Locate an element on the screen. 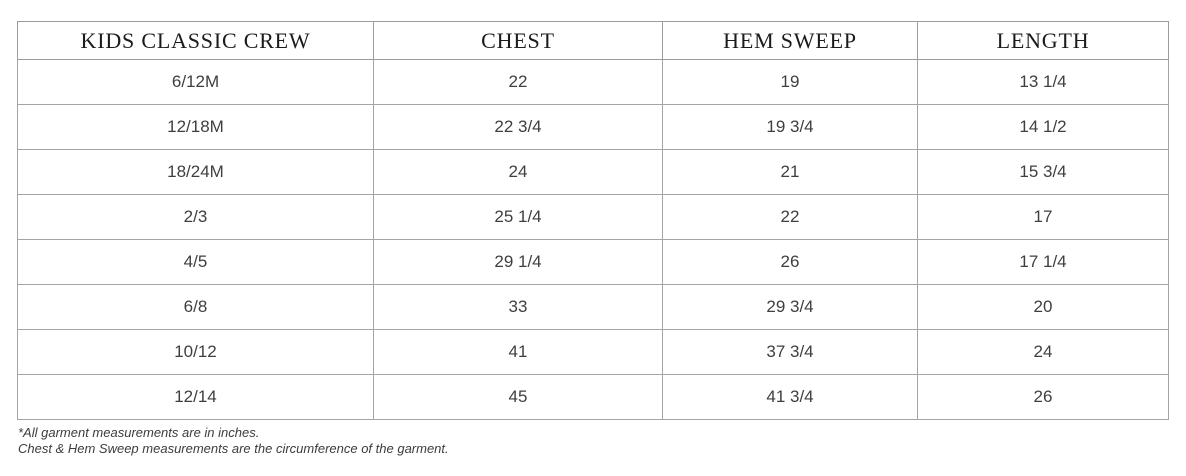 The width and height of the screenshot is (1186, 476). hem-sweep-cell: 22 is located at coordinates (790, 217).